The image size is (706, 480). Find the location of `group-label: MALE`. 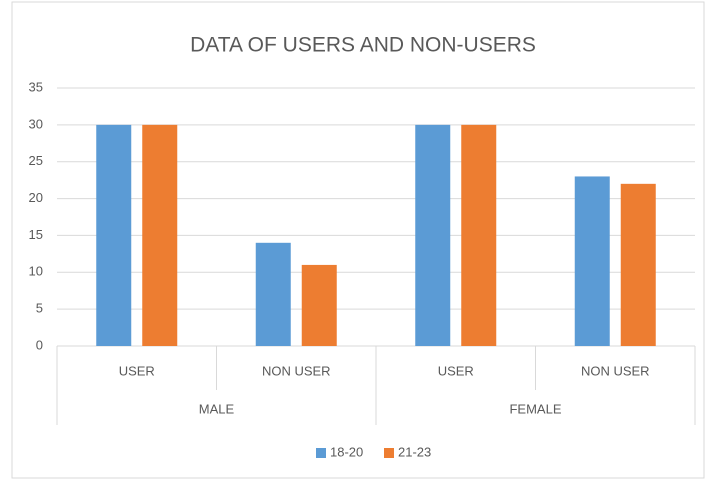

group-label: MALE is located at coordinates (217, 408).